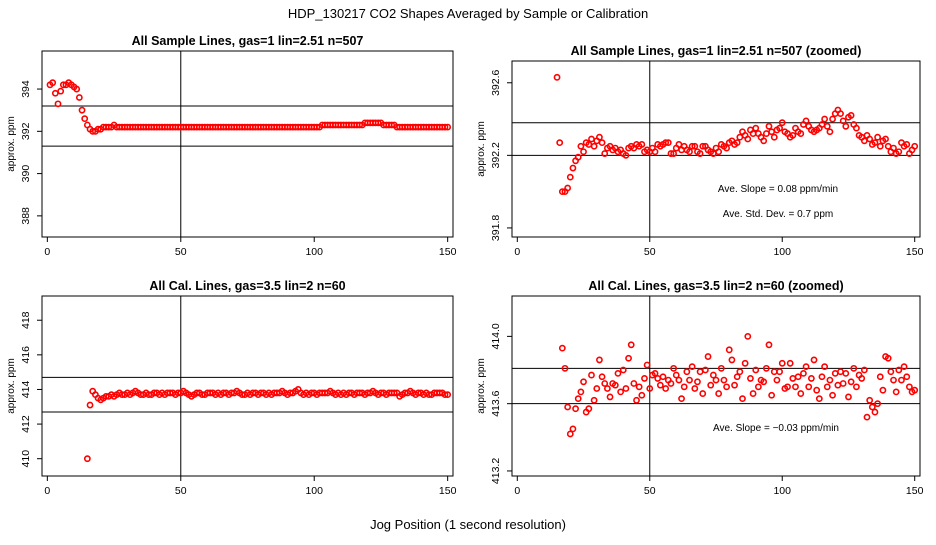  Describe the element at coordinates (496, 228) in the screenshot. I see `y-tick-label: 391.8` at that location.